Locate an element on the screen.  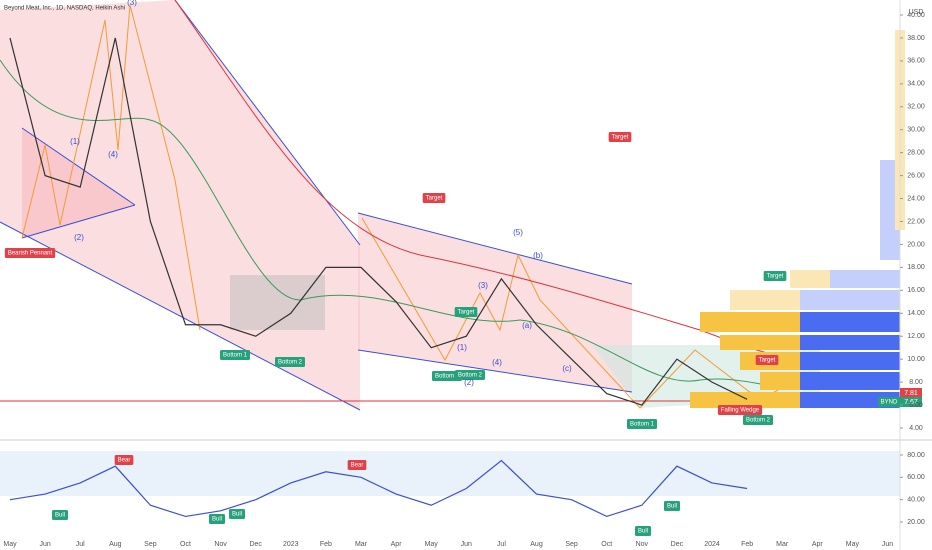
prev-price: 7.67 is located at coordinates (911, 402).